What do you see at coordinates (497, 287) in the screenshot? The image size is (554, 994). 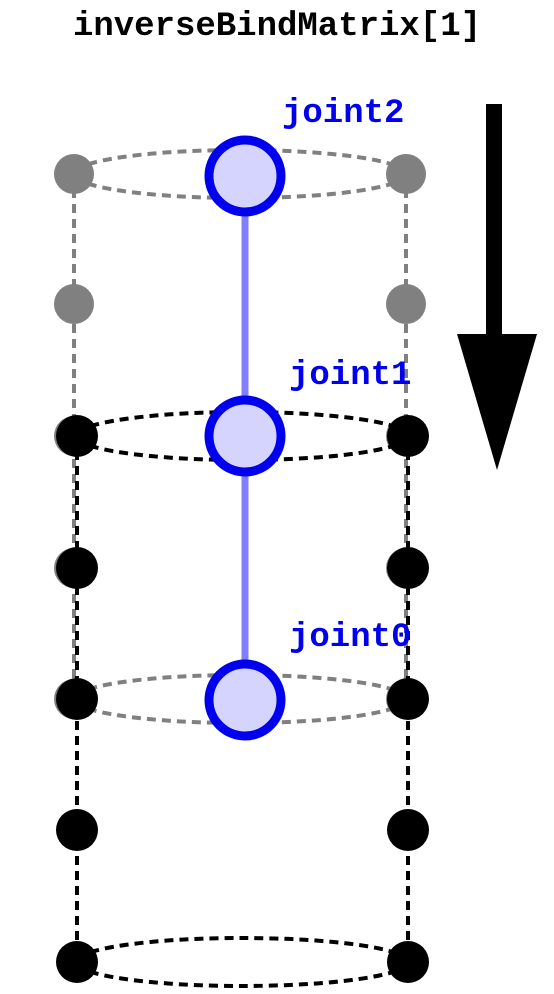 I see `arrow-down-icon` at bounding box center [497, 287].